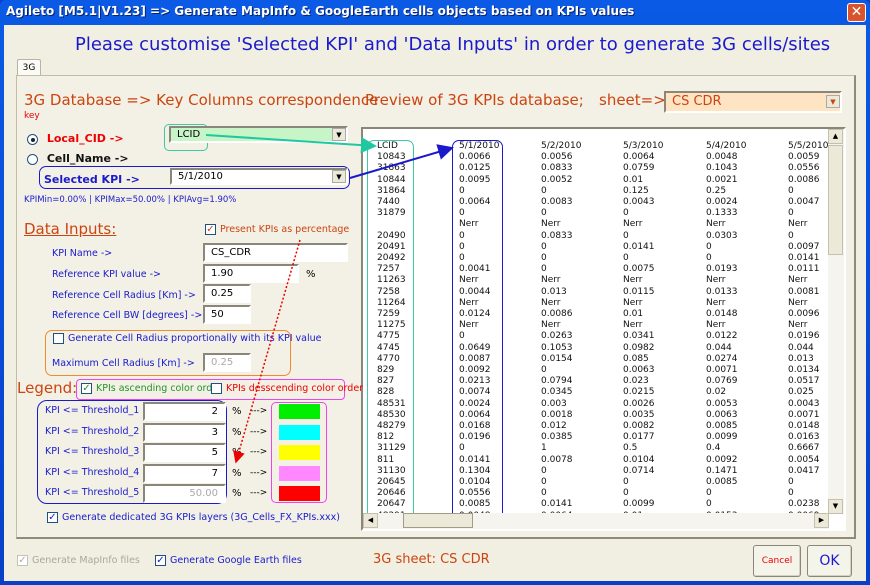 This screenshot has height=585, width=870. Describe the element at coordinates (777, 561) in the screenshot. I see `cancel-button: Cancel` at that location.